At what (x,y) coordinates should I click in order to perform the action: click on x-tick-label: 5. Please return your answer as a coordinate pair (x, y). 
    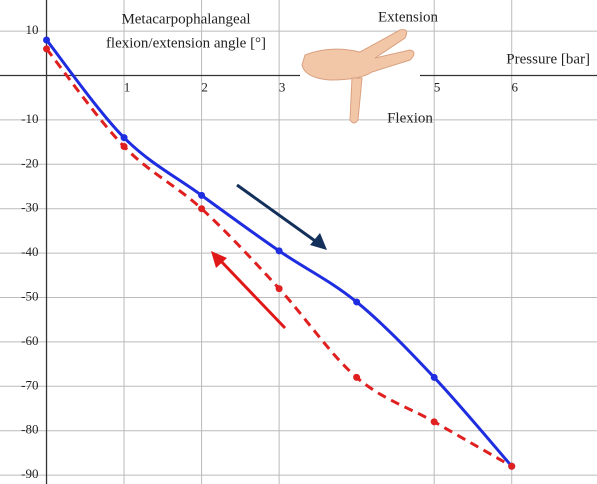
    Looking at the image, I should click on (437, 86).